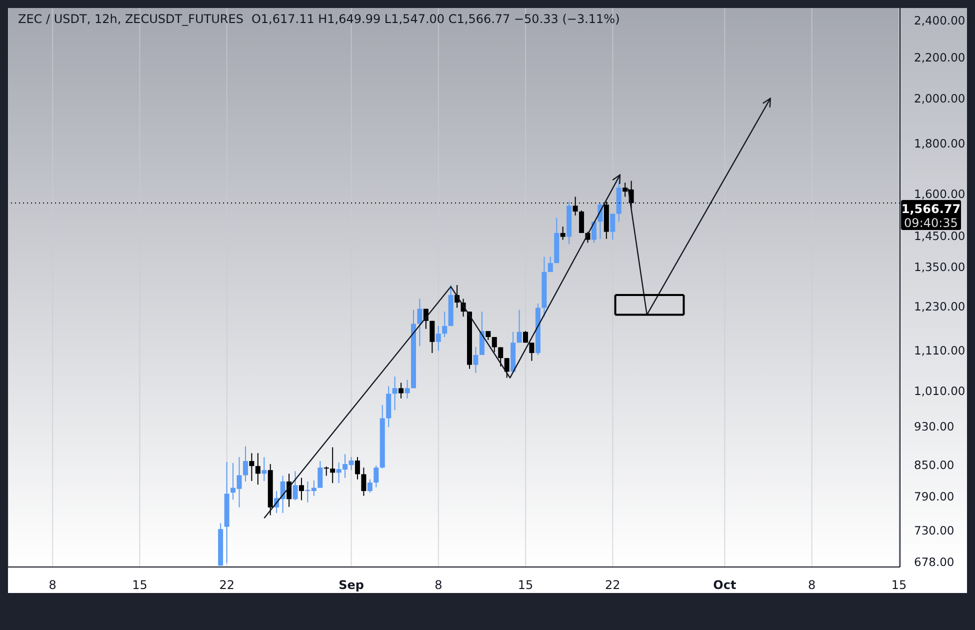  Describe the element at coordinates (940, 194) in the screenshot. I see `y-tick-label: 1,600.00` at that location.